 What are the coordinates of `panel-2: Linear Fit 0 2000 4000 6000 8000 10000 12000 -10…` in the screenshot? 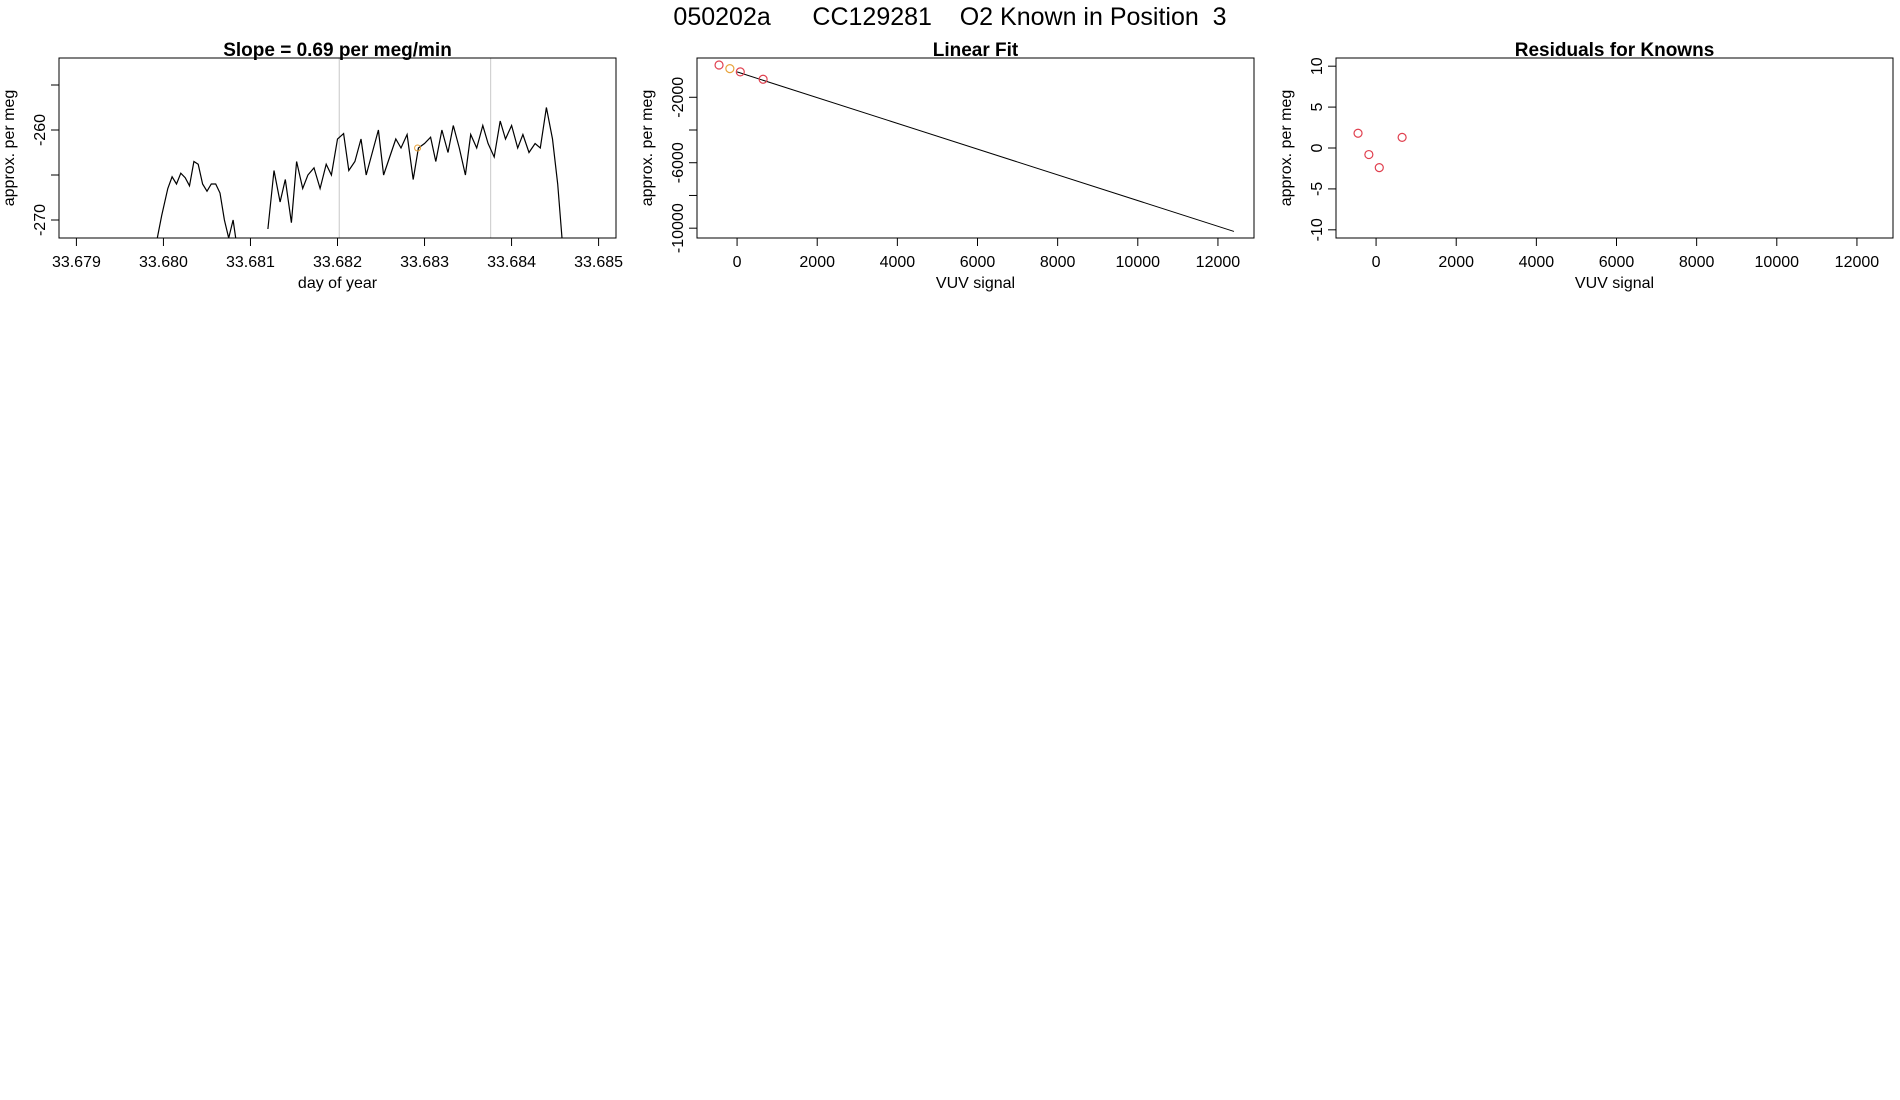 It's located at (947, 166).